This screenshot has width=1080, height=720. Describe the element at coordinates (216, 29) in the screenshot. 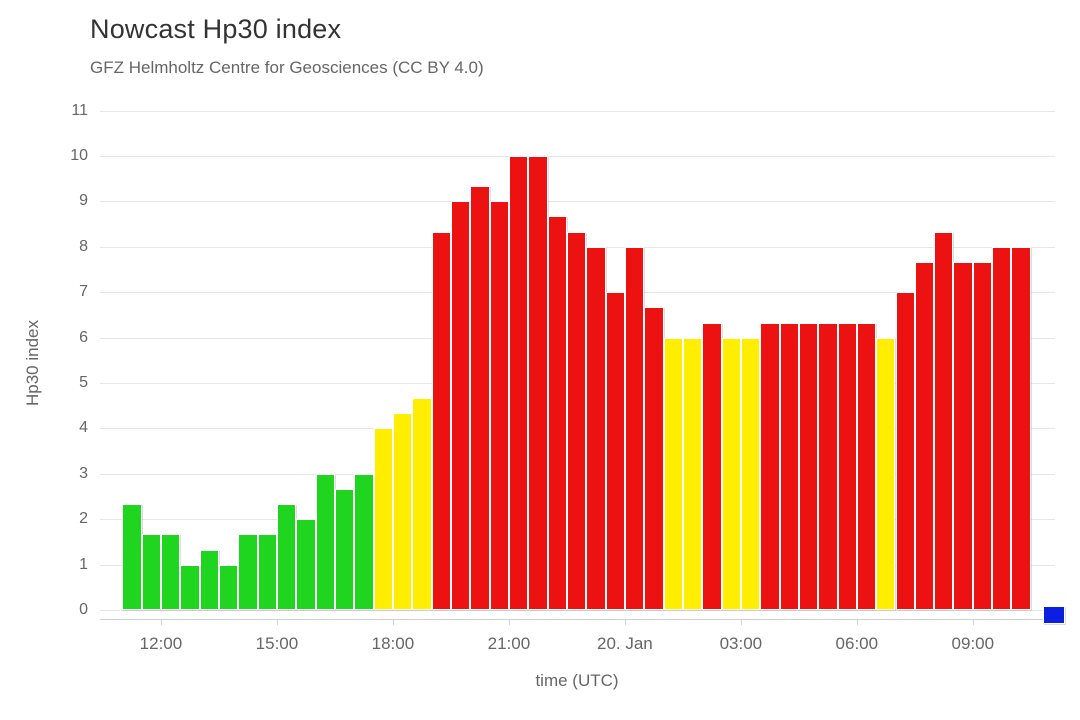

I see `chart-title: Nowcast Hp30 index` at that location.